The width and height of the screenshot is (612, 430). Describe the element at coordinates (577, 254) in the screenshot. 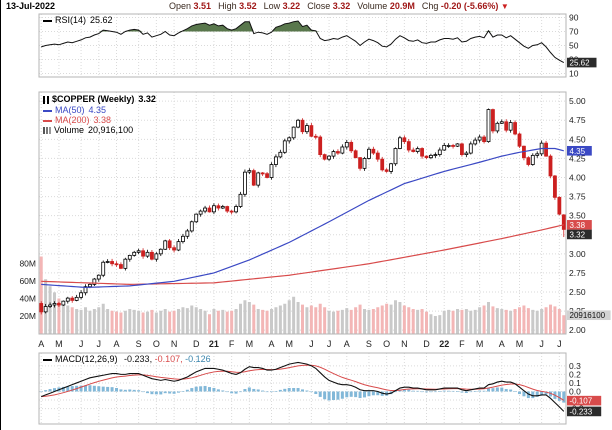

I see `svg-text: 3.00` at that location.